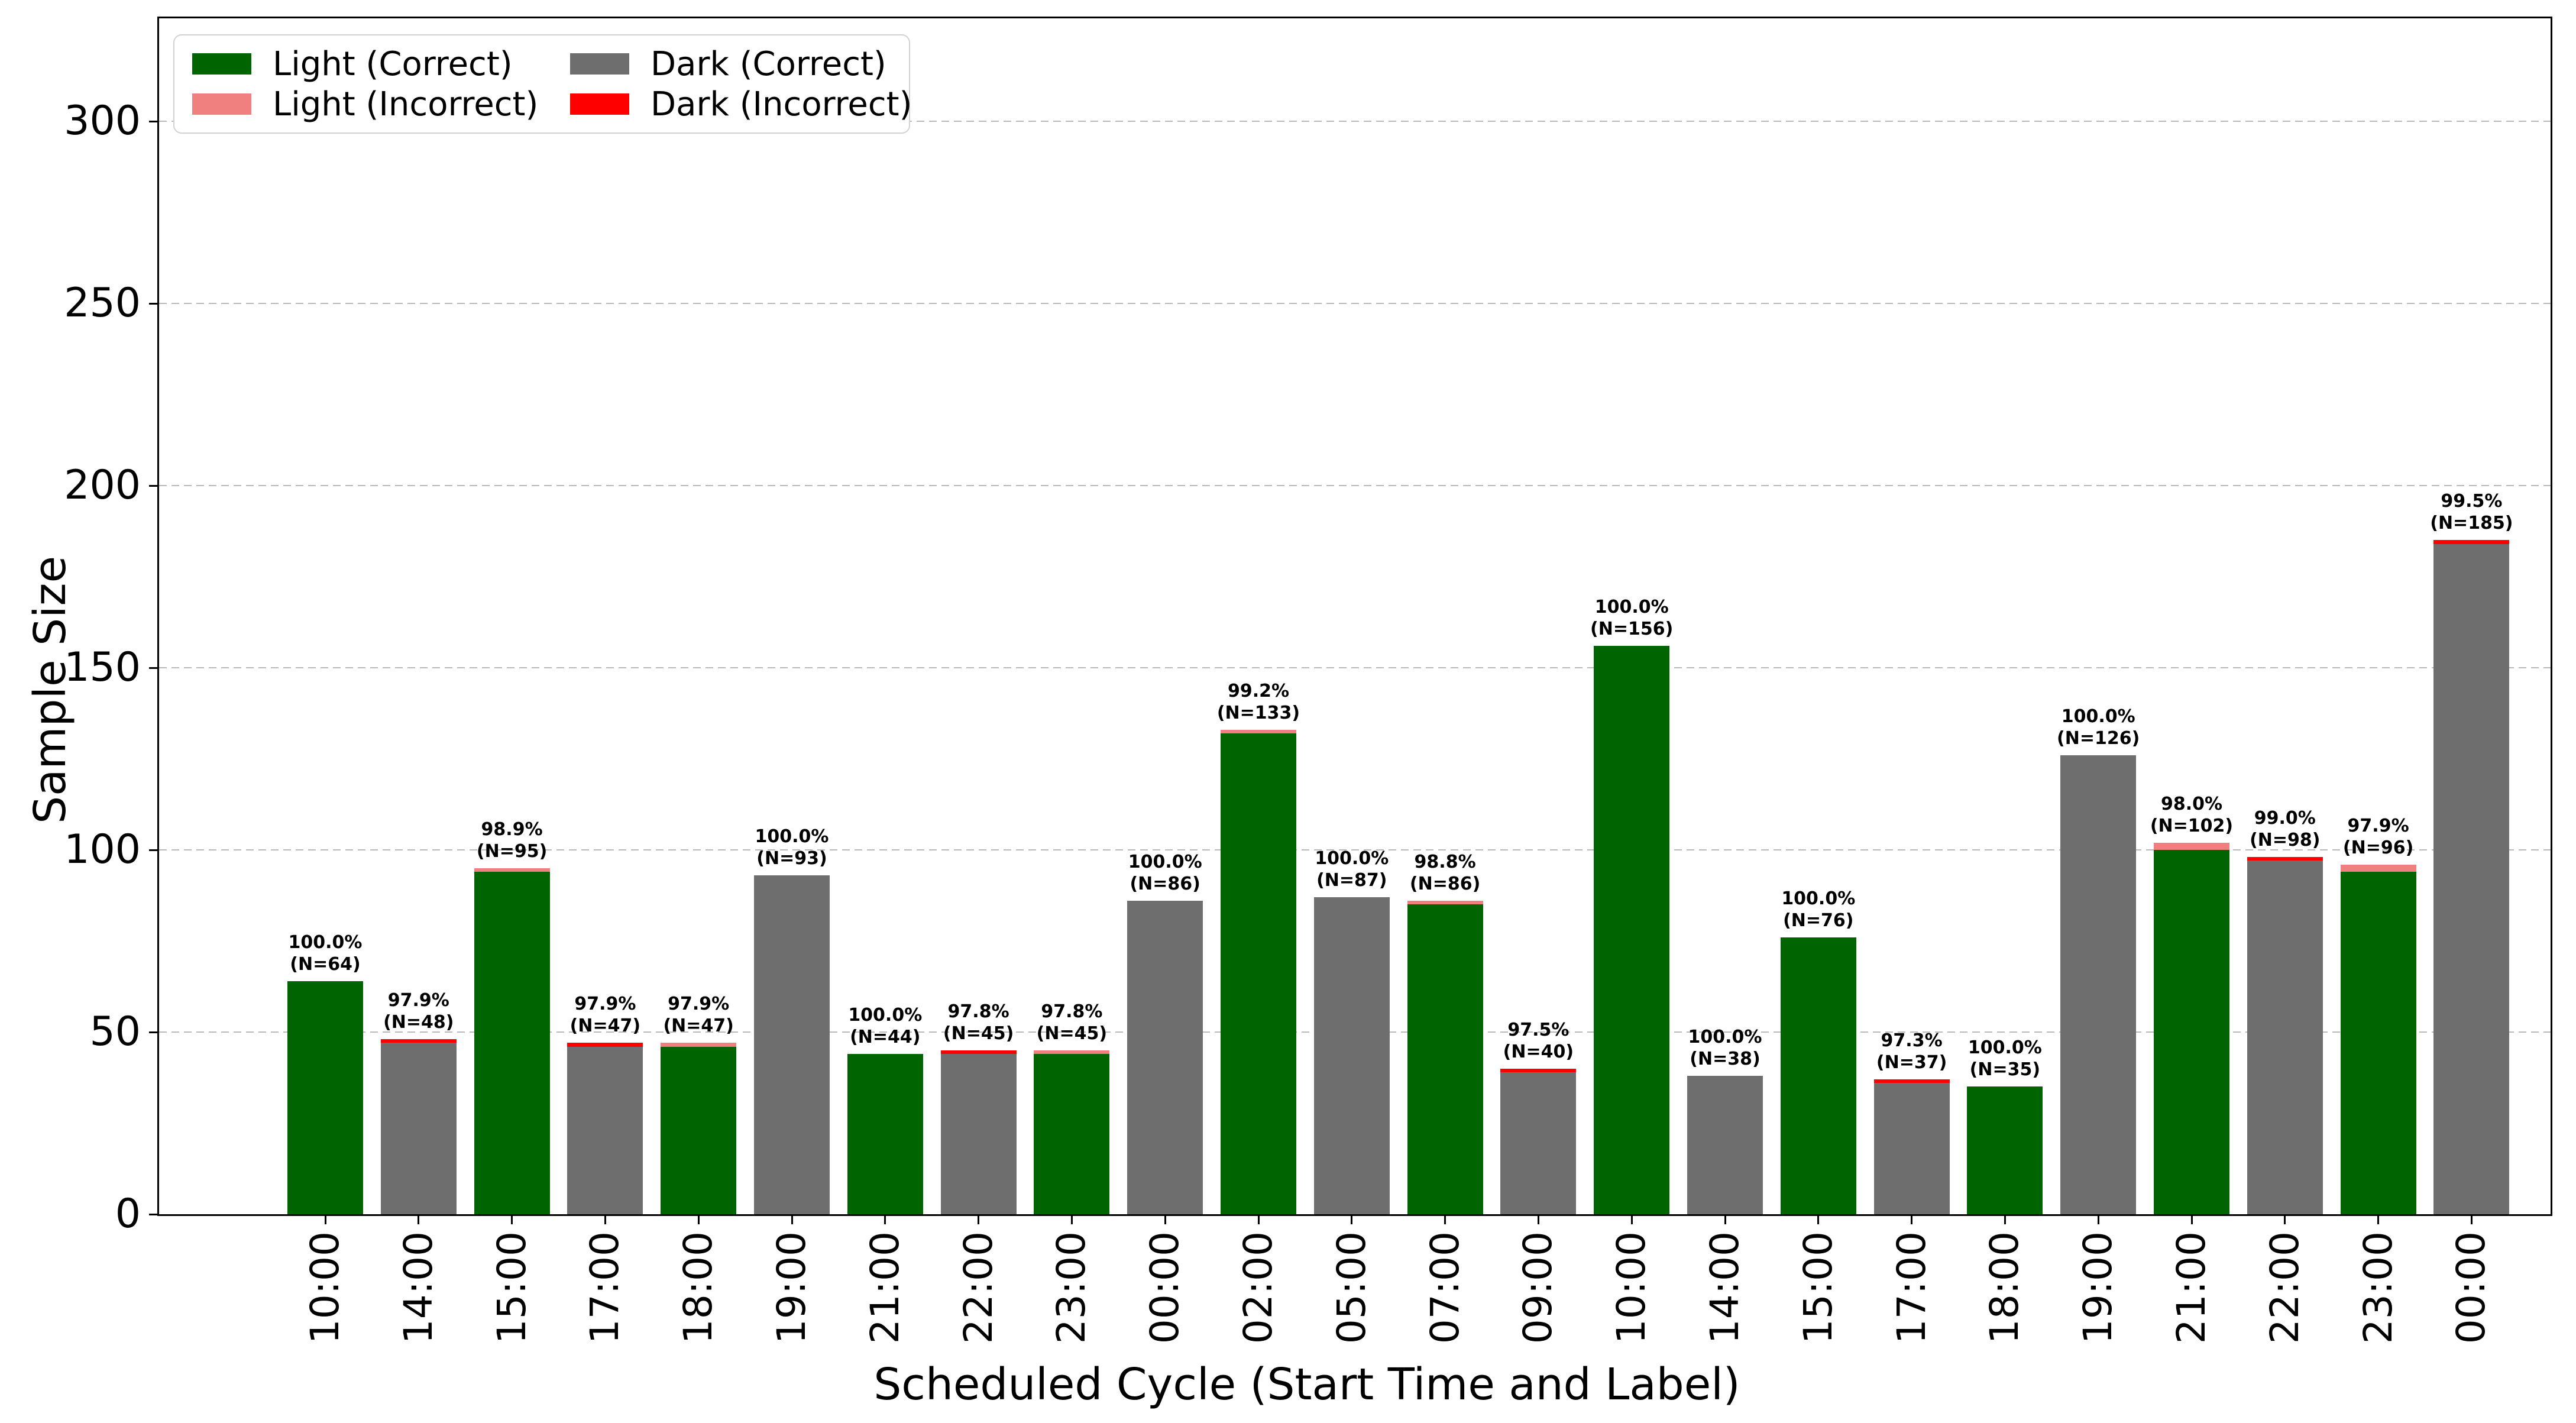  I want to click on bar-n-label: (N=185), so click(2471, 523).